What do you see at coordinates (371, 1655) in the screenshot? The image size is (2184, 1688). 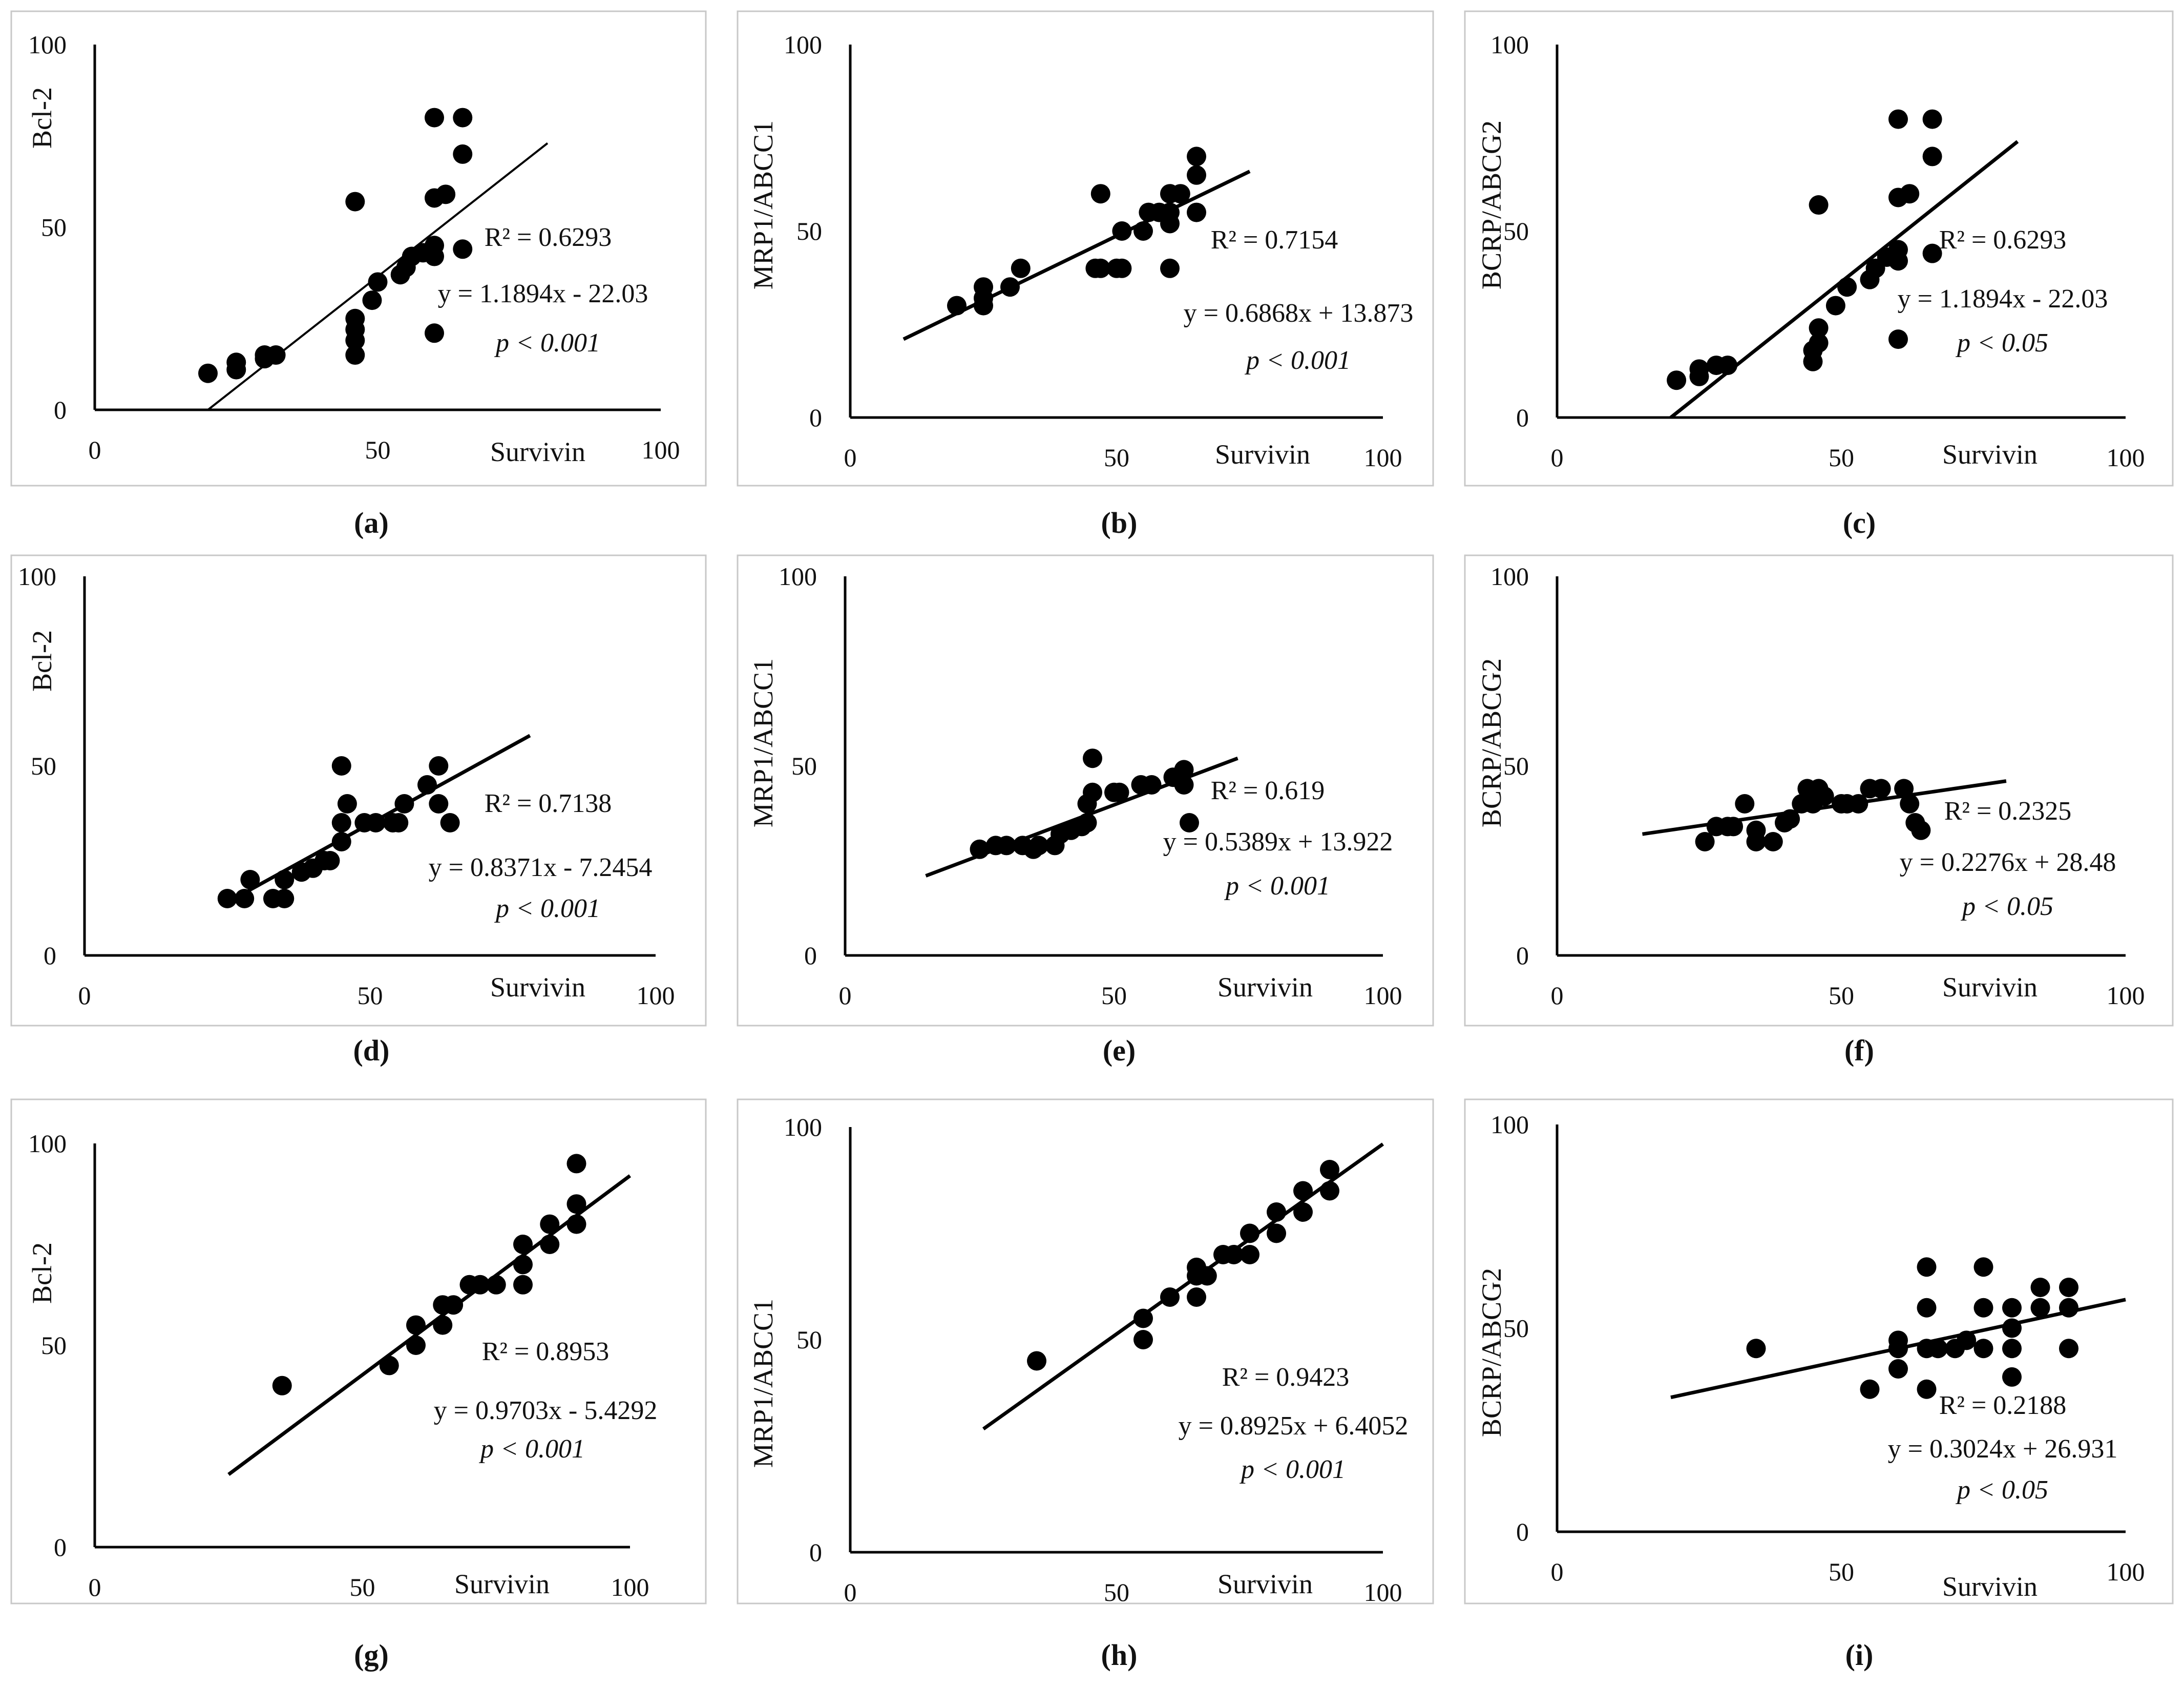 I see `panel-label: (g)` at bounding box center [371, 1655].